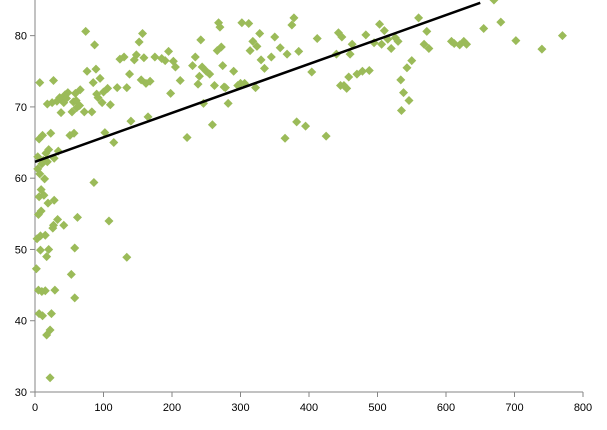 This screenshot has height=430, width=607. I want to click on x-tick-label: 300, so click(240, 408).